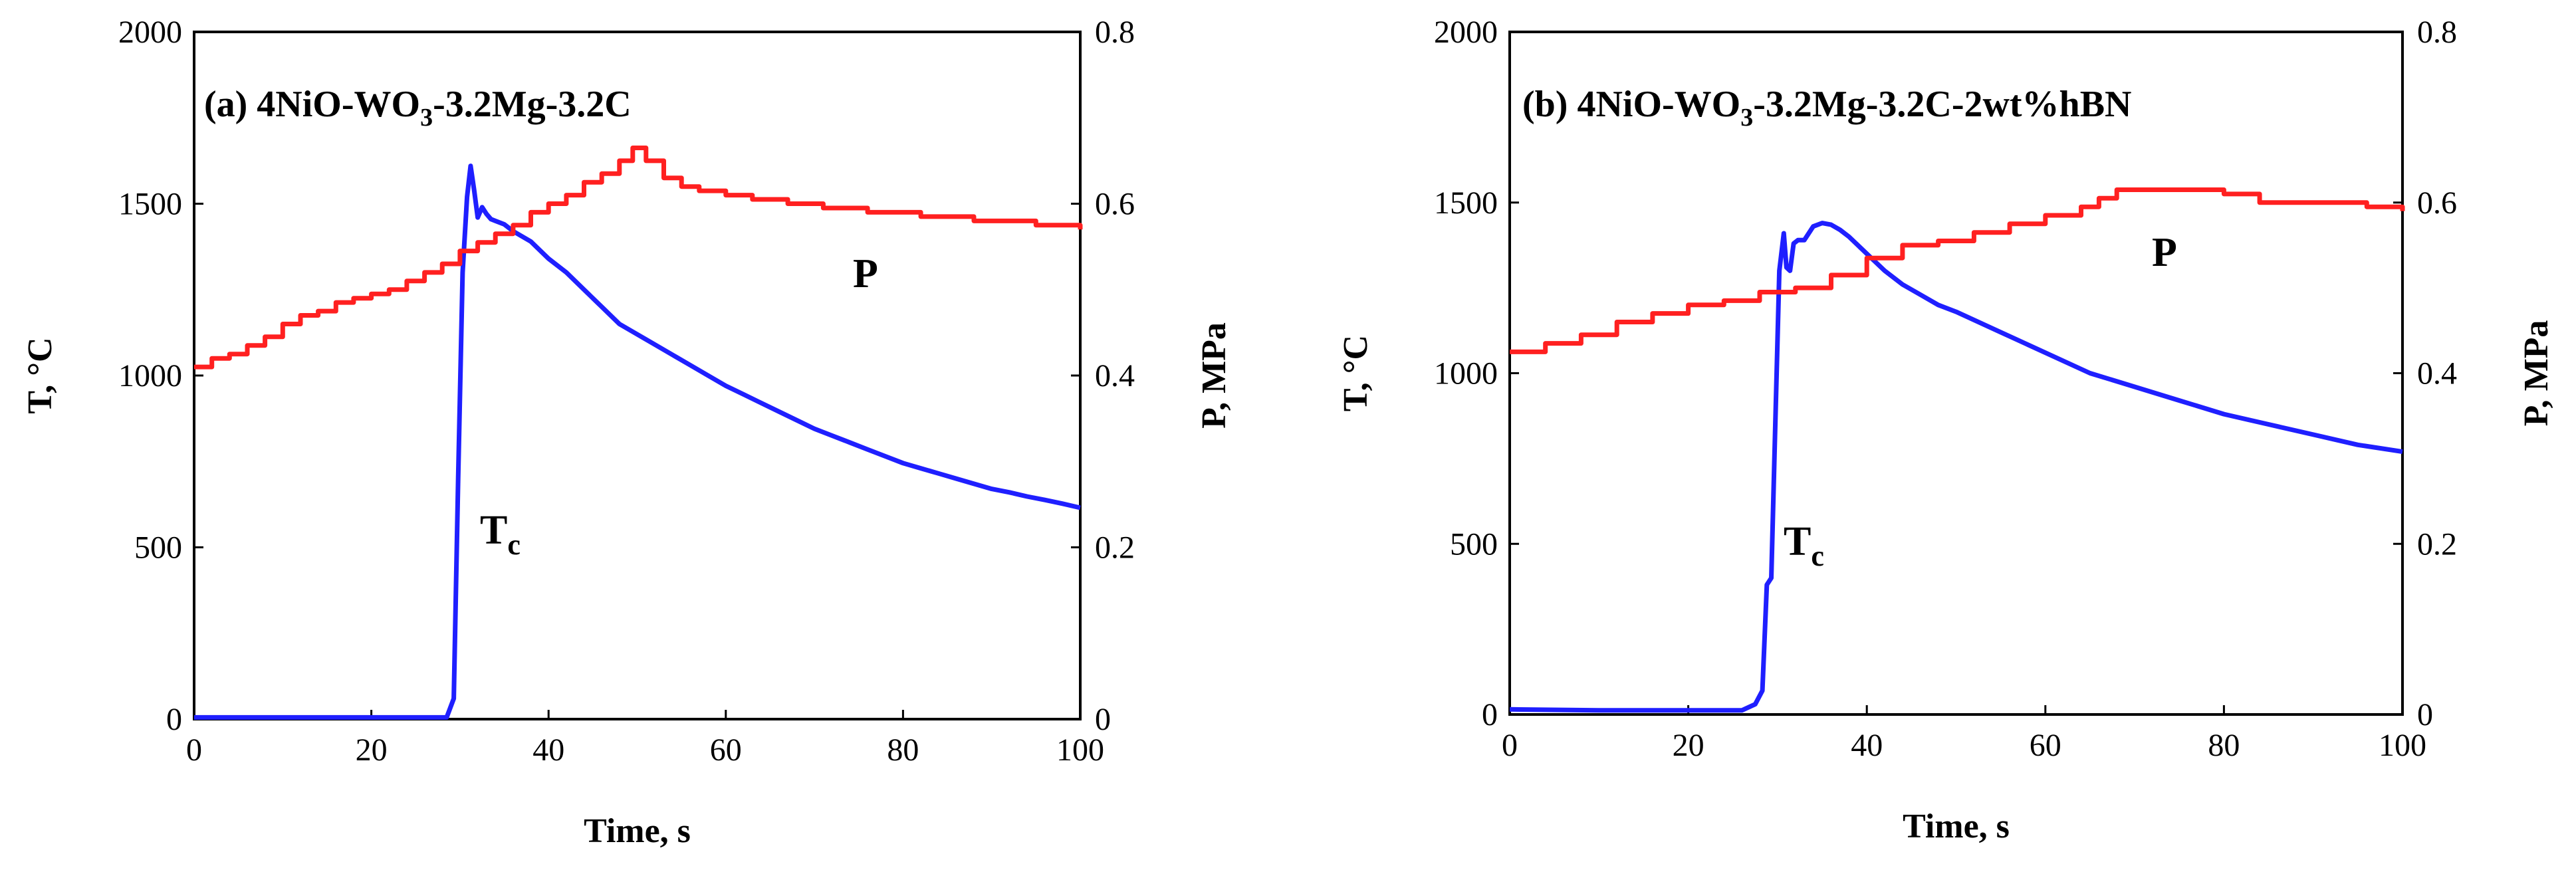 The image size is (2576, 872). I want to click on chart-a-y-axis-title: T, °C, so click(40, 375).